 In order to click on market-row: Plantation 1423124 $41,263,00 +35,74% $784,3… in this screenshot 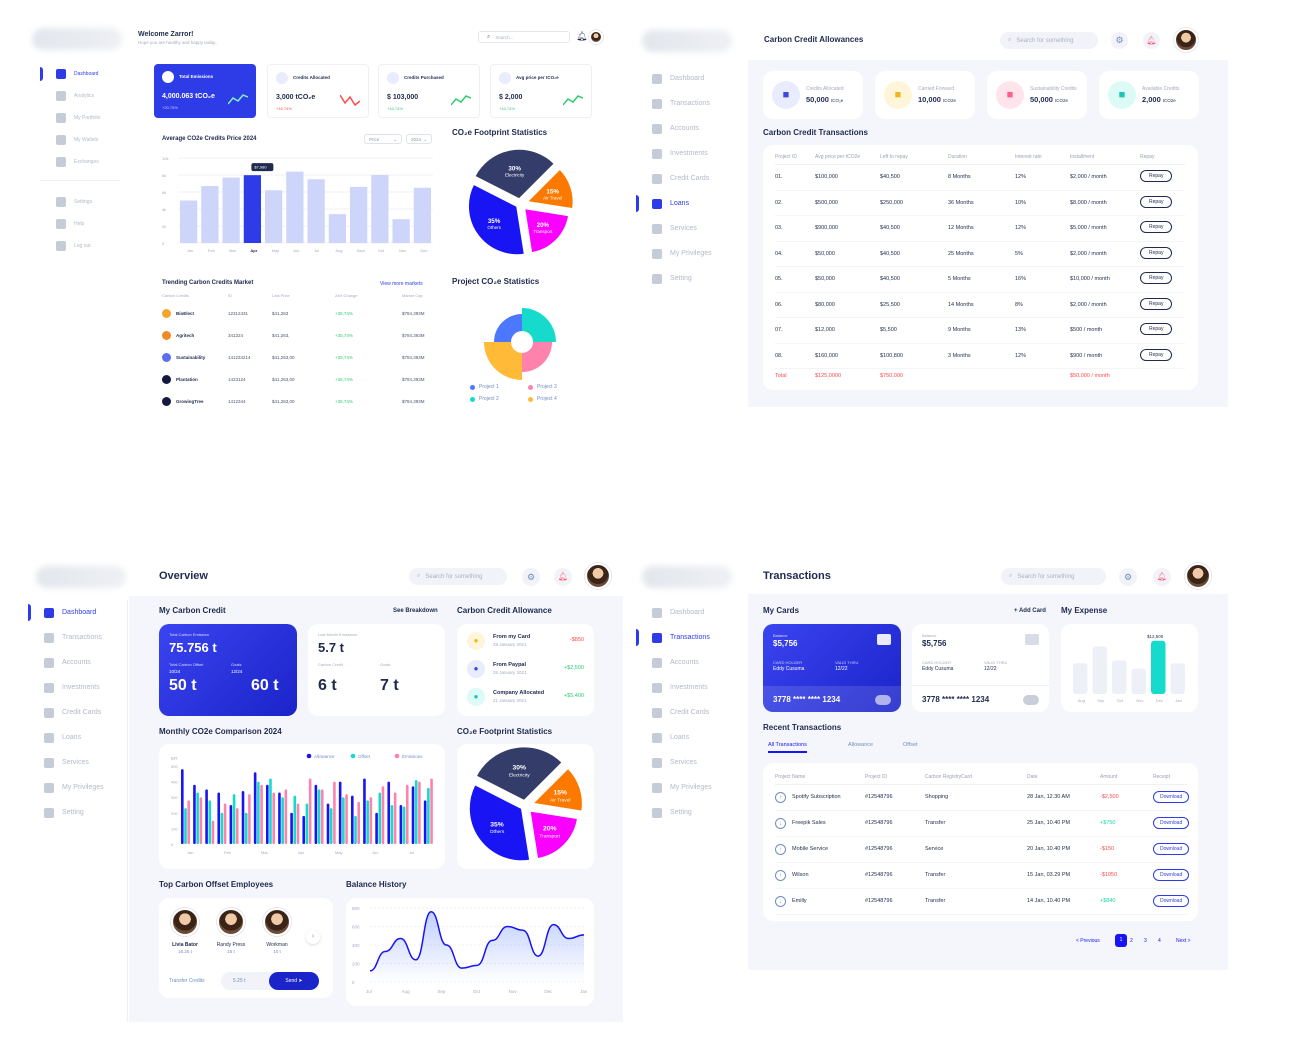, I will do `click(298, 380)`.